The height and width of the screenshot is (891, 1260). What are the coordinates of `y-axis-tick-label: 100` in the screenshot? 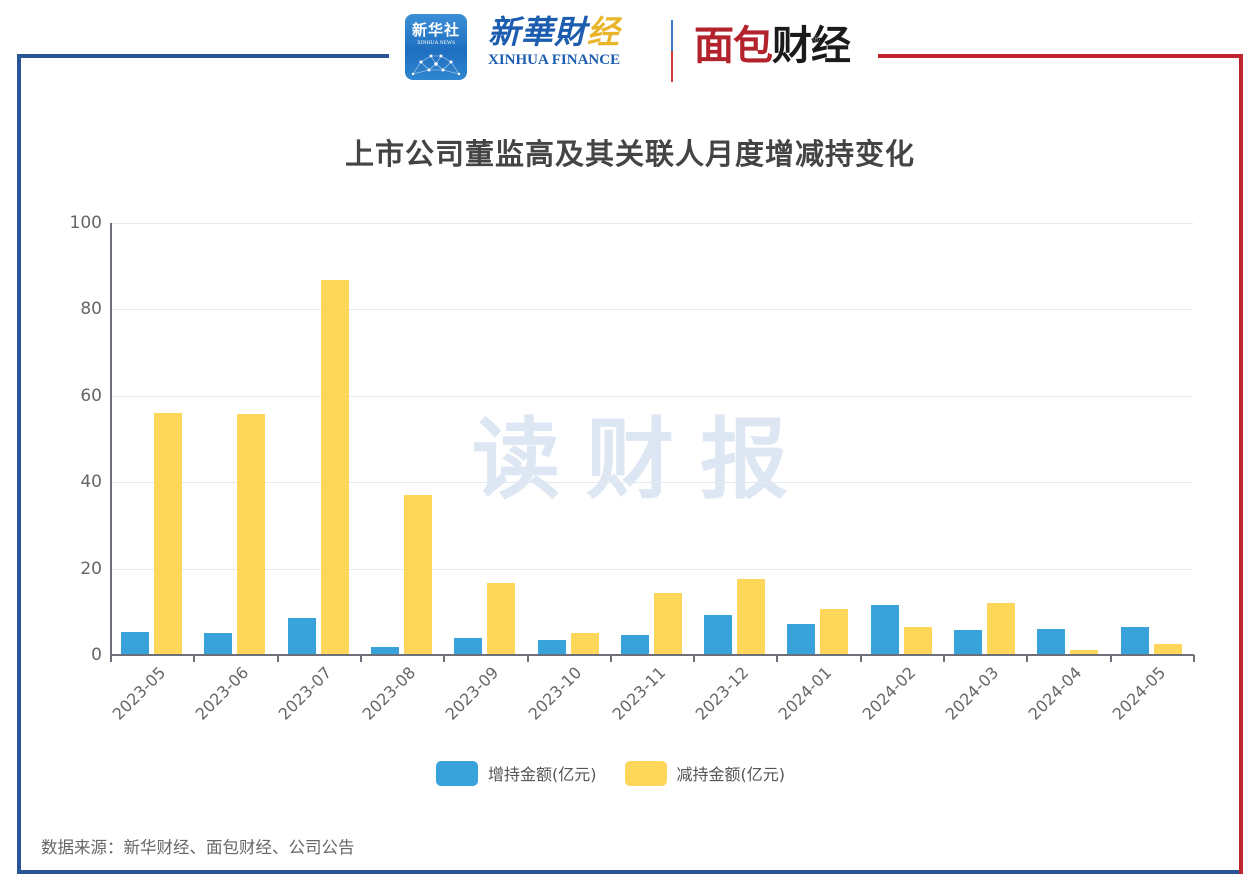 It's located at (85, 223).